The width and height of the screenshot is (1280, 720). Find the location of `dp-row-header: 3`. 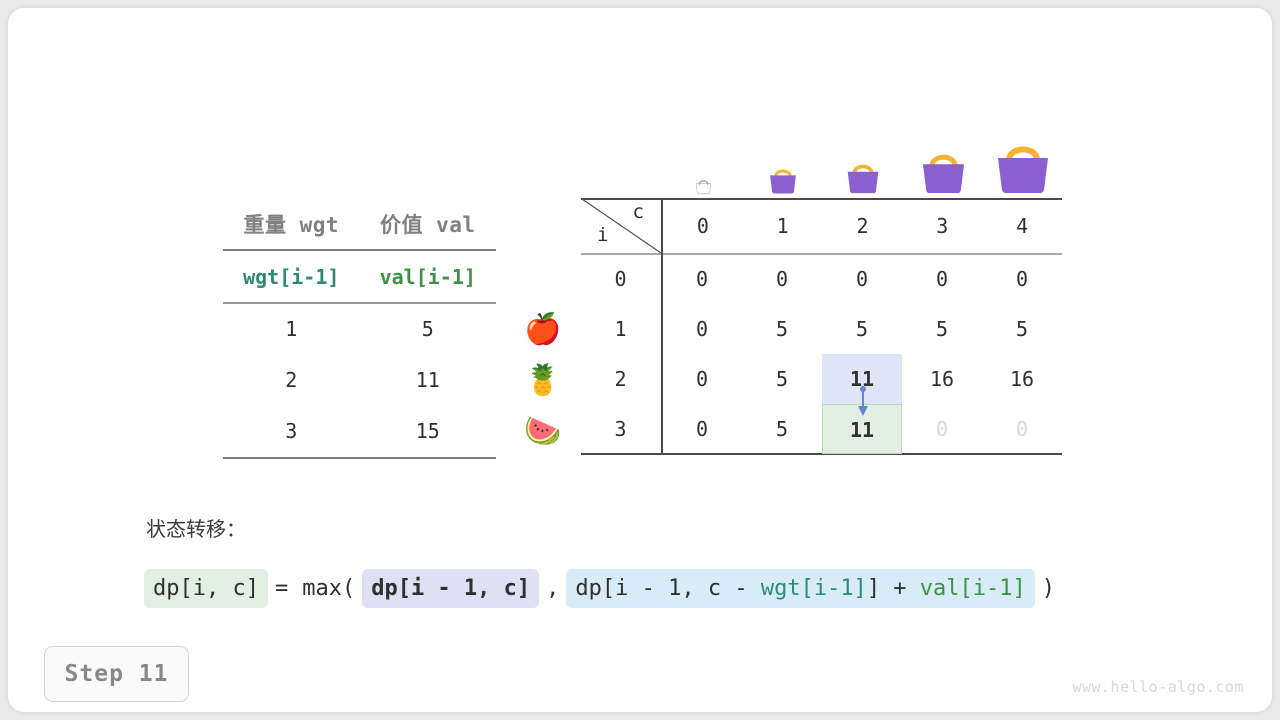

dp-row-header: 3 is located at coordinates (620, 429).